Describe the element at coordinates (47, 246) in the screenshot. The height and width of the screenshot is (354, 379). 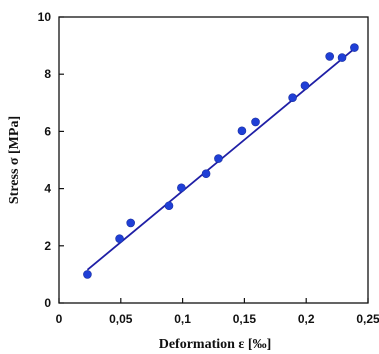
I see `y-tick-label: 2` at that location.